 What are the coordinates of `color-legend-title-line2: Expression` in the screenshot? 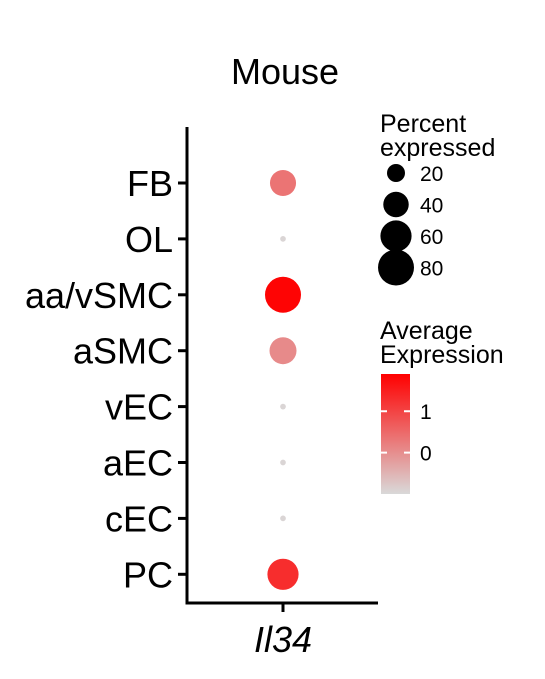 It's located at (442, 355).